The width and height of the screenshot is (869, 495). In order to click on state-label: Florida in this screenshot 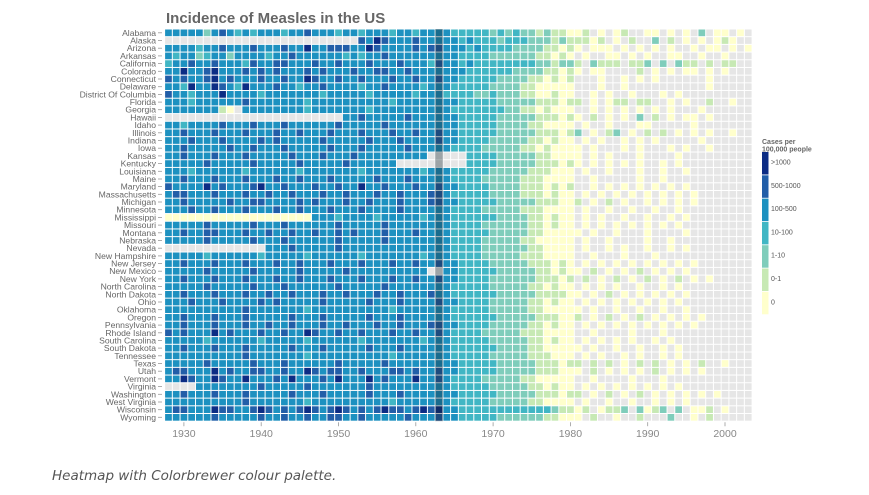, I will do `click(143, 102)`.